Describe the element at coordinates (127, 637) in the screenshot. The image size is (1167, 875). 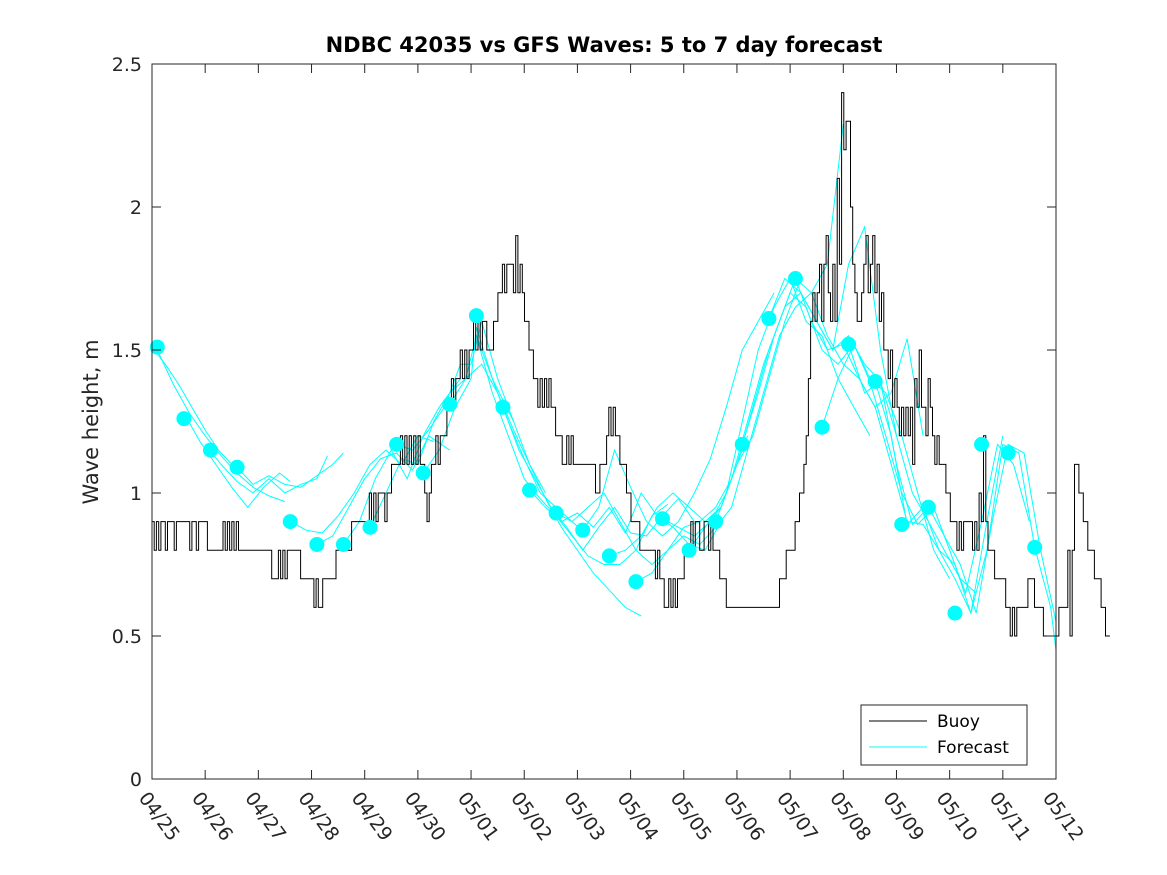
I see `y-tick-label: 0.5` at that location.